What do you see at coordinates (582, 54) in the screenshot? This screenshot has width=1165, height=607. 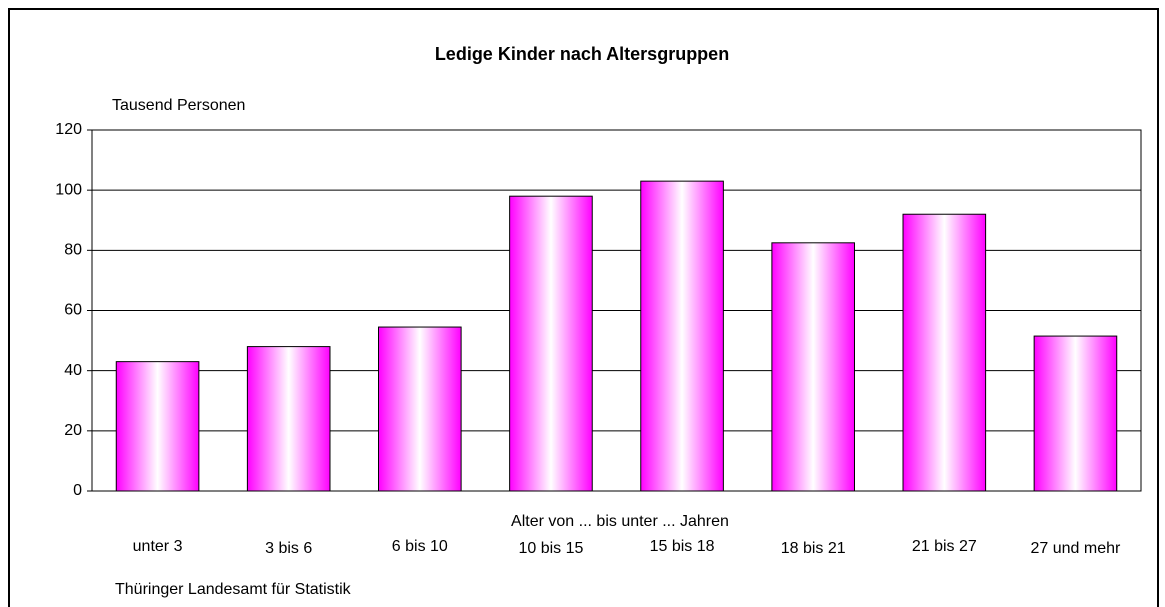 I see `chart-title: Ledige Kinder nach Altersgruppen` at bounding box center [582, 54].